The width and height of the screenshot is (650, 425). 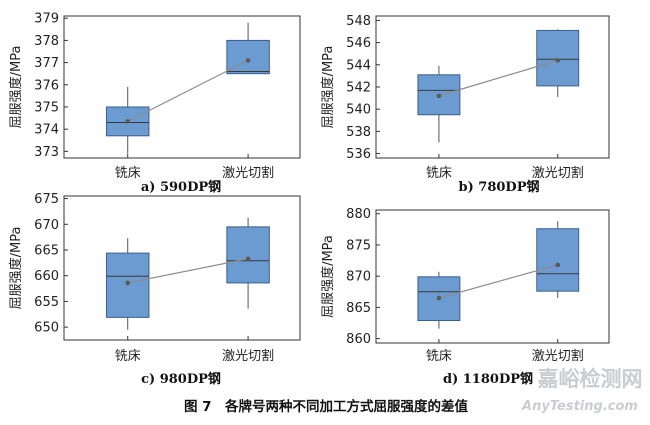 What do you see at coordinates (358, 88) in the screenshot?
I see `y-tick-label: 542` at bounding box center [358, 88].